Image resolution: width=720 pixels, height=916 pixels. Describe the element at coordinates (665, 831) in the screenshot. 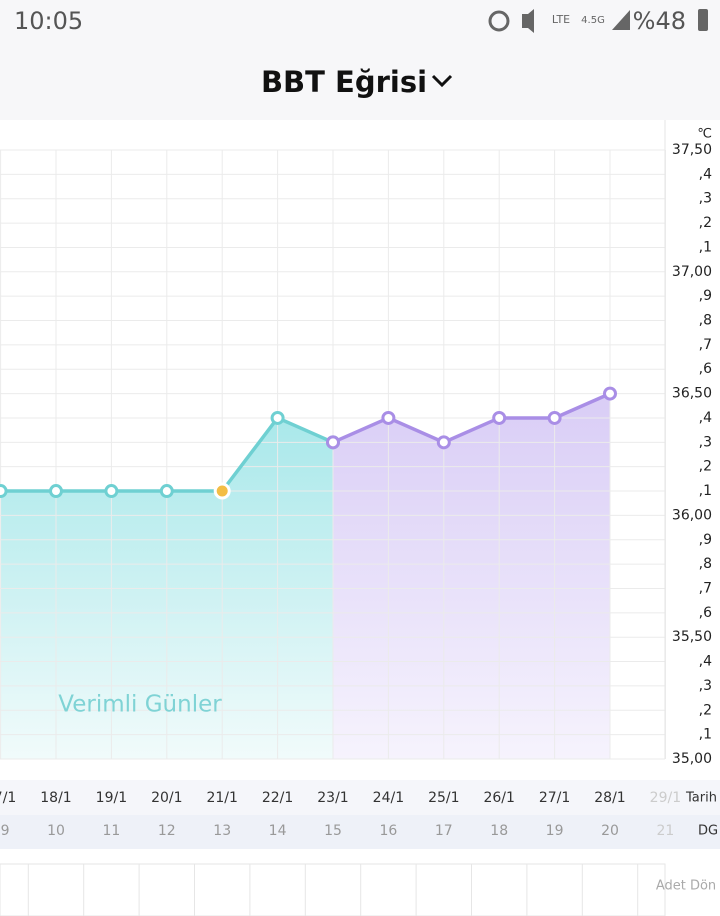

I see `cycle-day: 21` at that location.